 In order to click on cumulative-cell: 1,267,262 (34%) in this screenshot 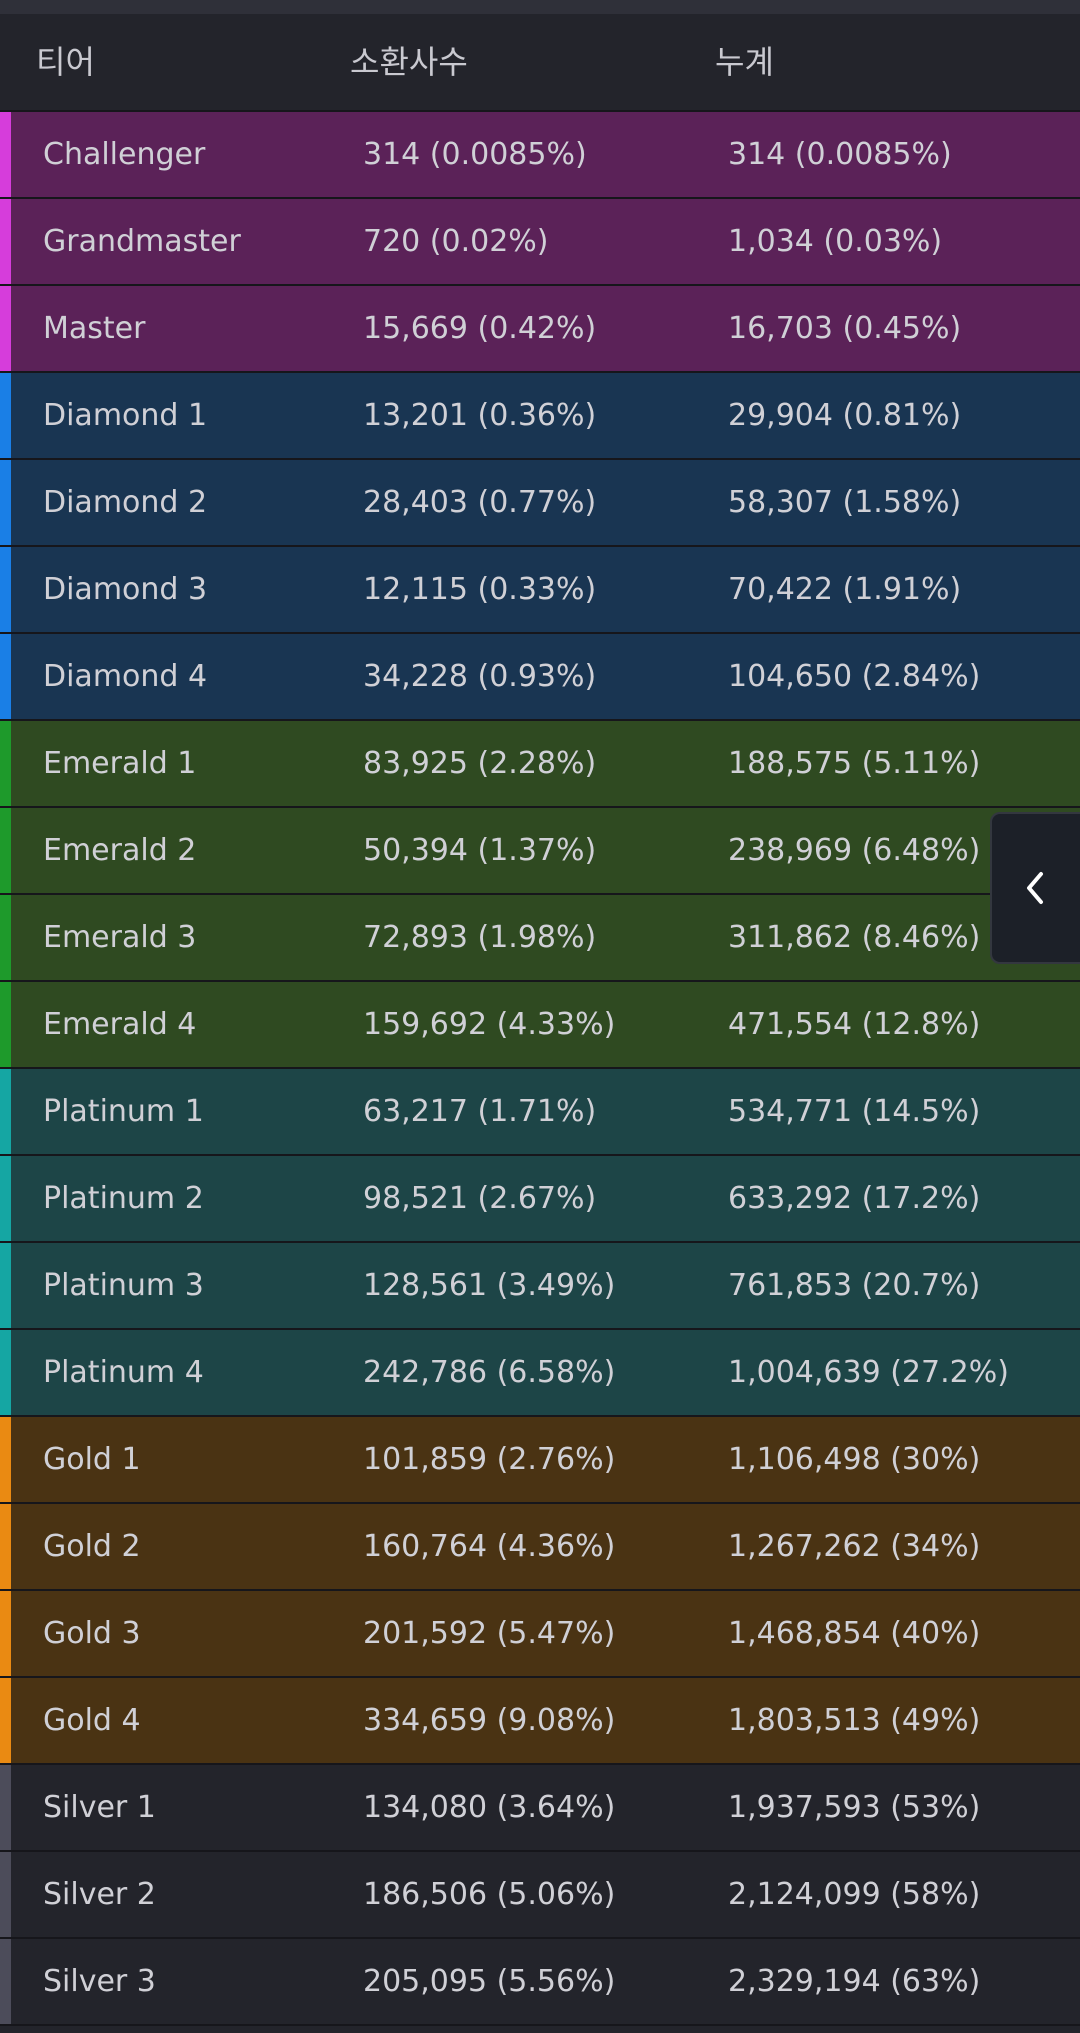, I will do `click(854, 1546)`.